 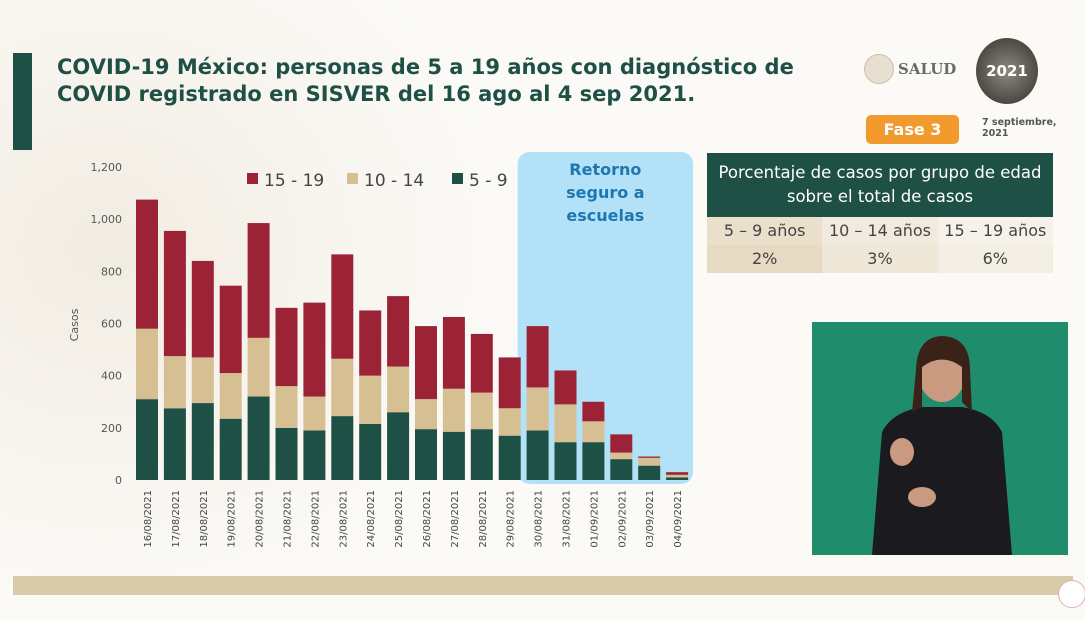 I want to click on annotation-line: escuelas, so click(x=605, y=215).